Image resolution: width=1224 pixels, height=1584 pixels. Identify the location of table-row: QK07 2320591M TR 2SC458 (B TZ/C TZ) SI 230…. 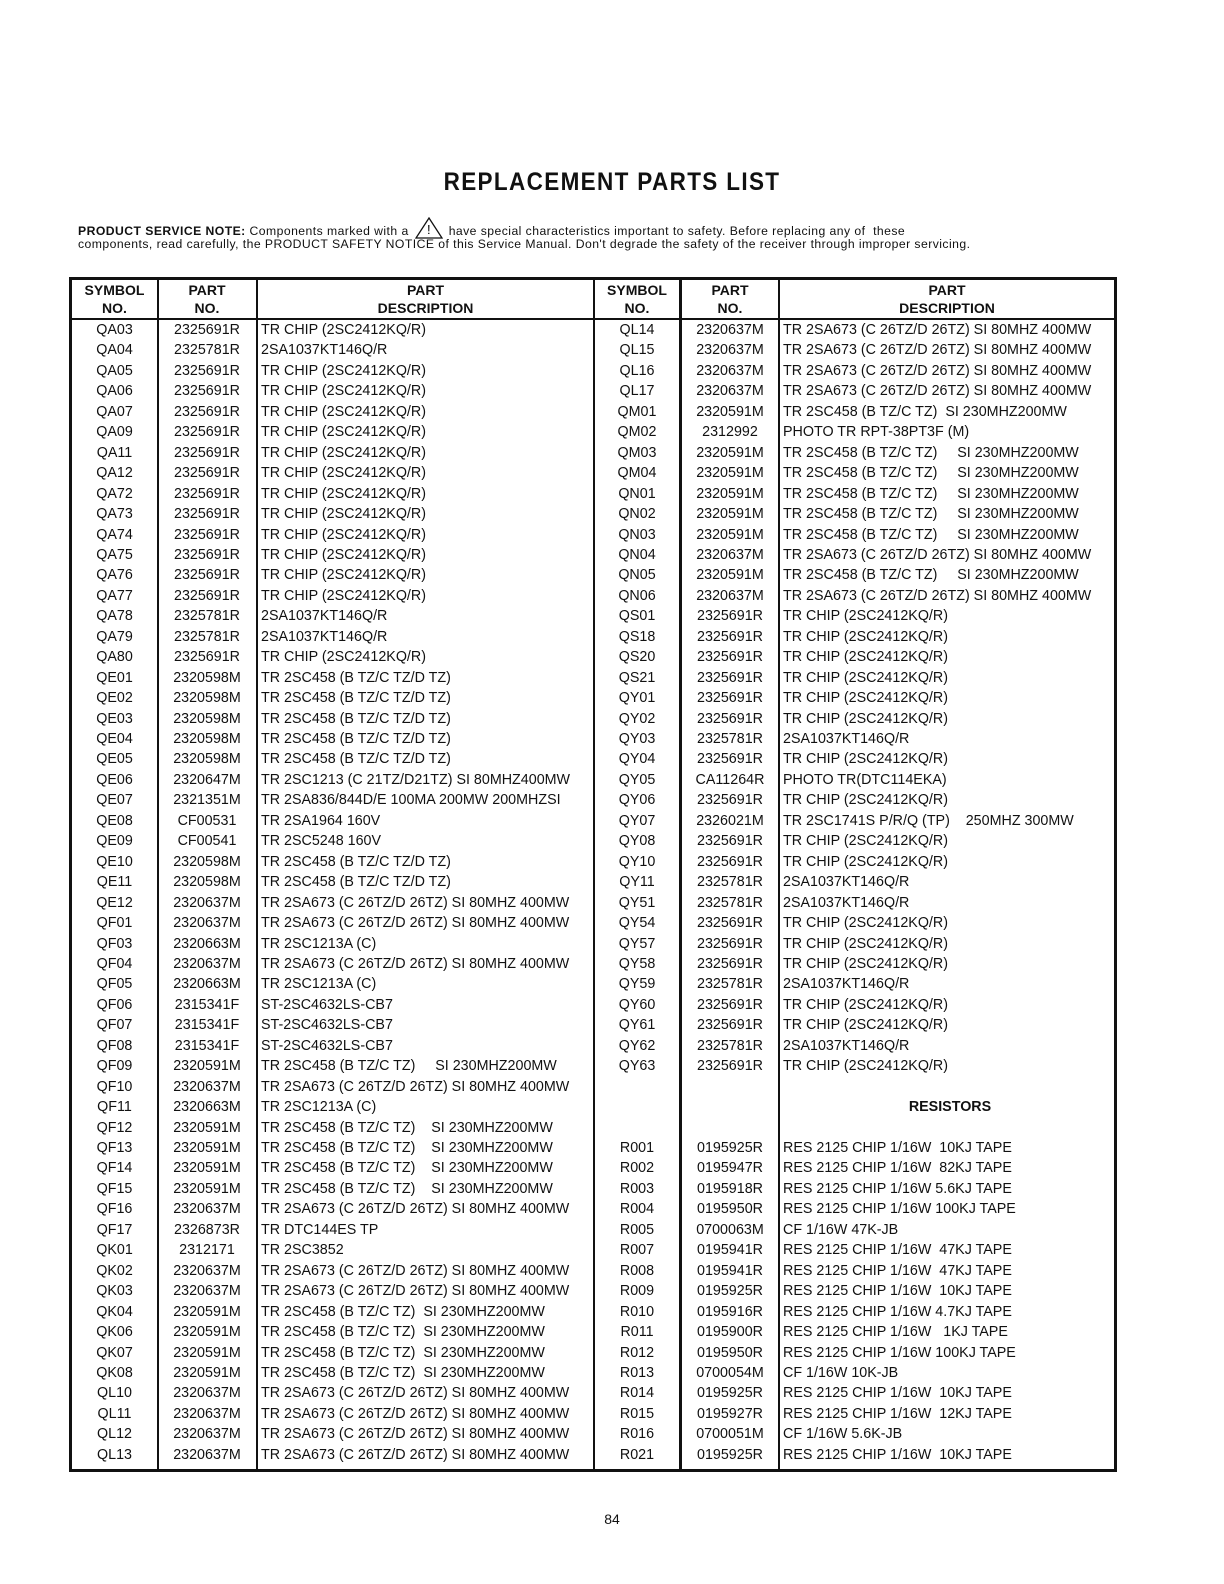
(593, 1353).